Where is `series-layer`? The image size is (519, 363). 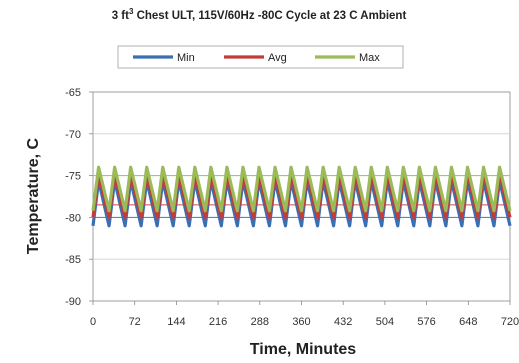
series-layer is located at coordinates (301, 196).